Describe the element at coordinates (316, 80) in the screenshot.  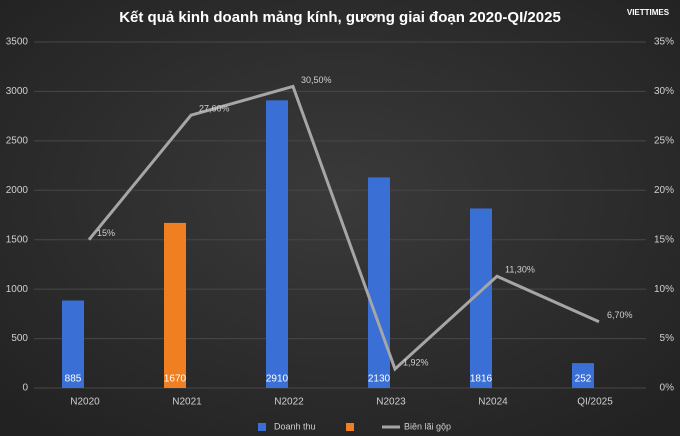
I see `line-value-label: 30,50%` at that location.